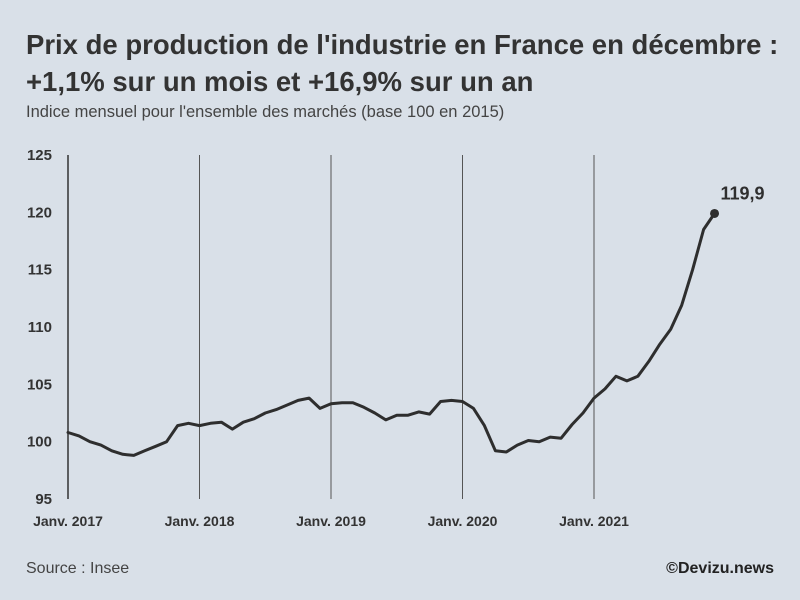  Describe the element at coordinates (39, 212) in the screenshot. I see `y-tick-label: 120` at that location.